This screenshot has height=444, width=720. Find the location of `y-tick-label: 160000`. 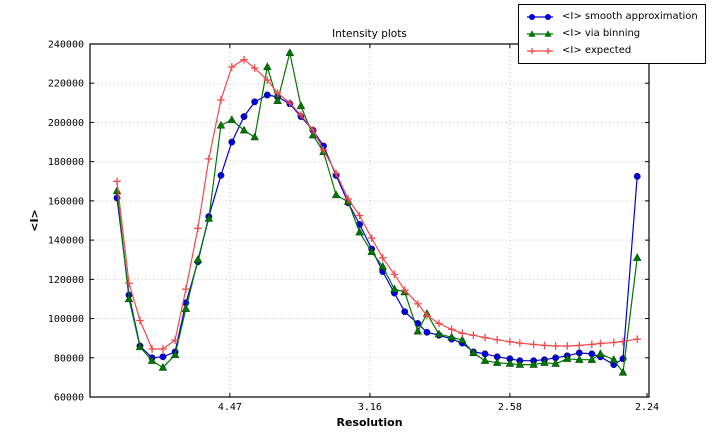

y-tick-label: 160000 is located at coordinates (66, 201).